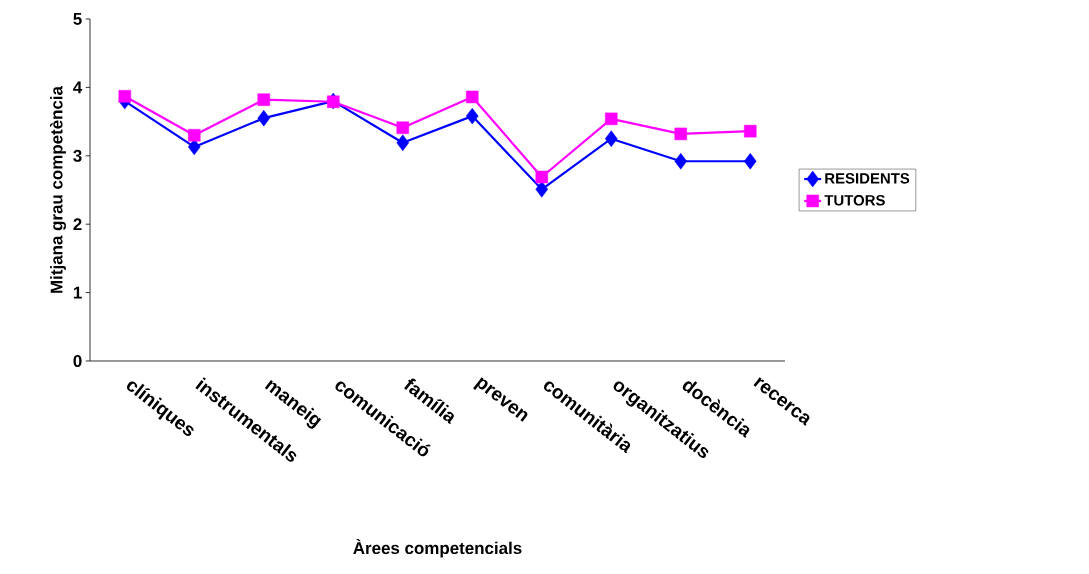  I want to click on y-tick-label: 5, so click(77, 19).